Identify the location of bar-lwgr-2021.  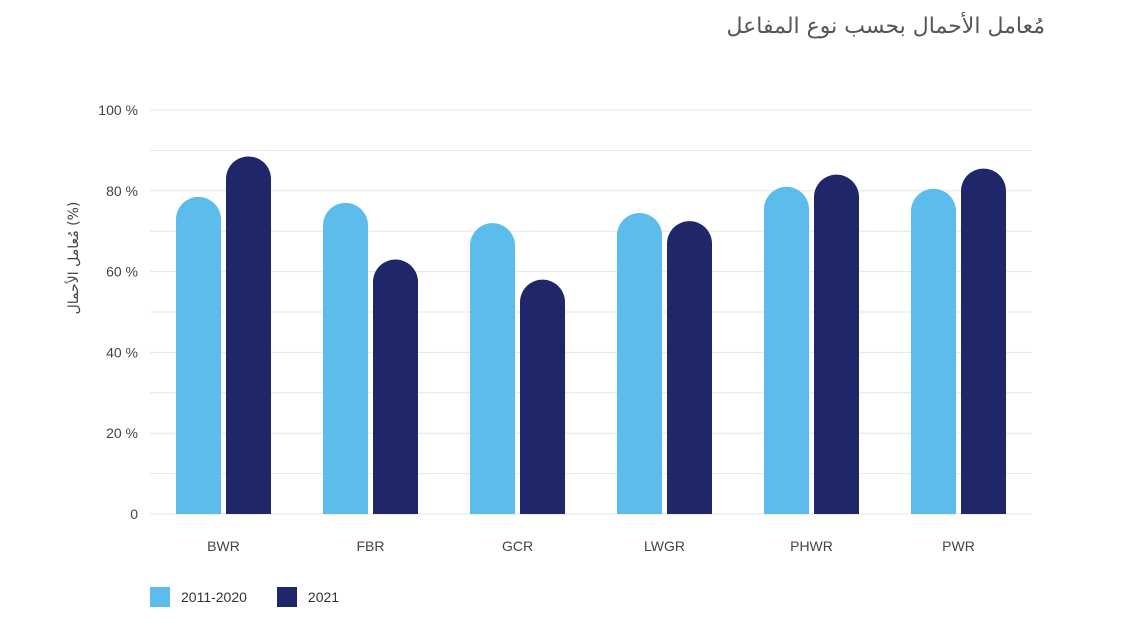
(689, 367).